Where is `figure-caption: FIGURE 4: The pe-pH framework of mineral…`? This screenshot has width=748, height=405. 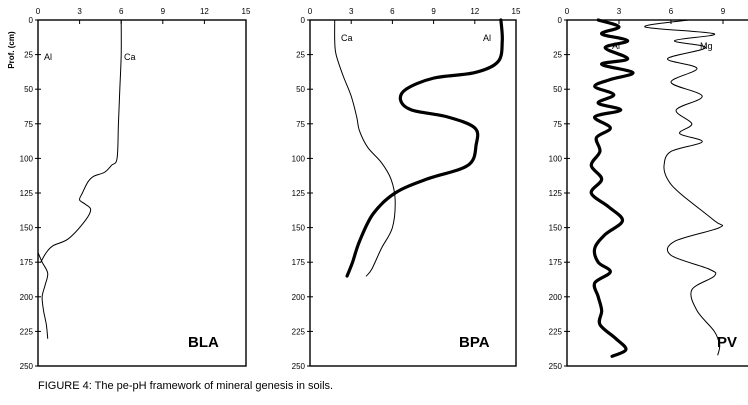
figure-caption: FIGURE 4: The pe-pH framework of mineral… is located at coordinates (186, 386).